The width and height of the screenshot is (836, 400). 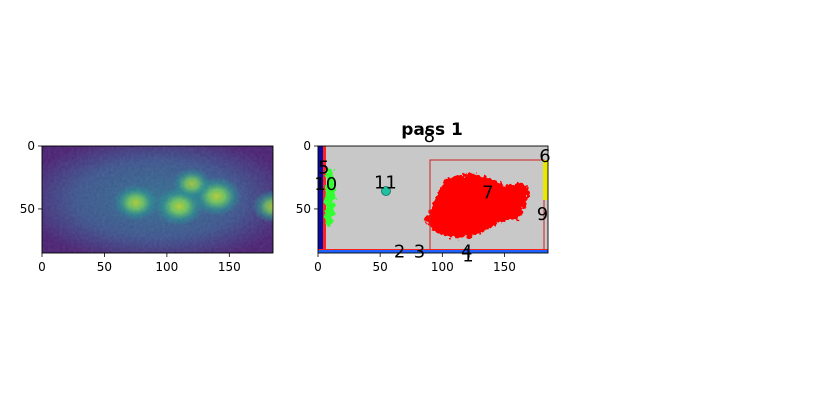 I want to click on intensity-image-panel: 0 50 100 150 0 50, so click(x=147, y=206).